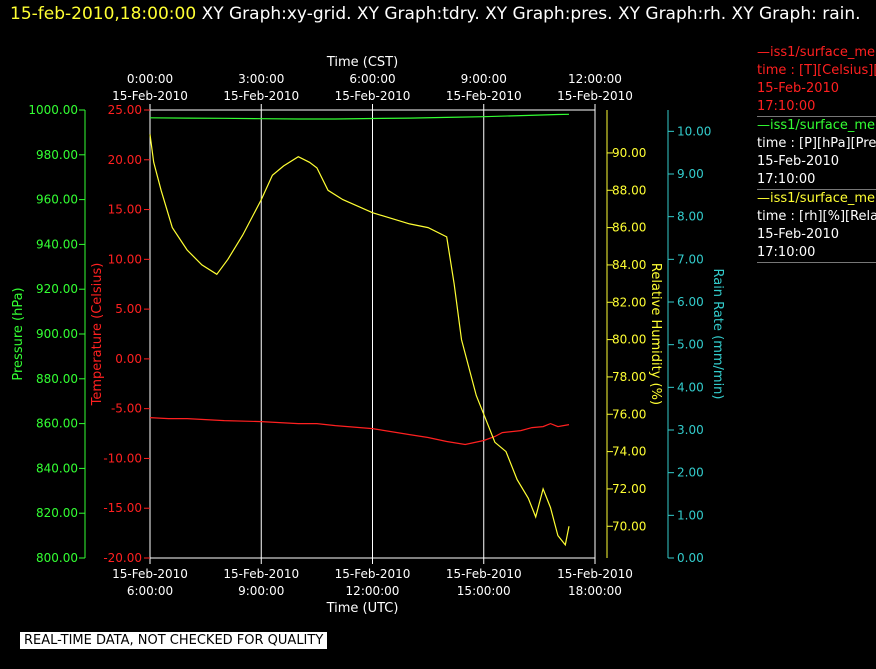 The width and height of the screenshot is (876, 669). I want to click on y-tick-label-humidity: 74.00, so click(629, 452).